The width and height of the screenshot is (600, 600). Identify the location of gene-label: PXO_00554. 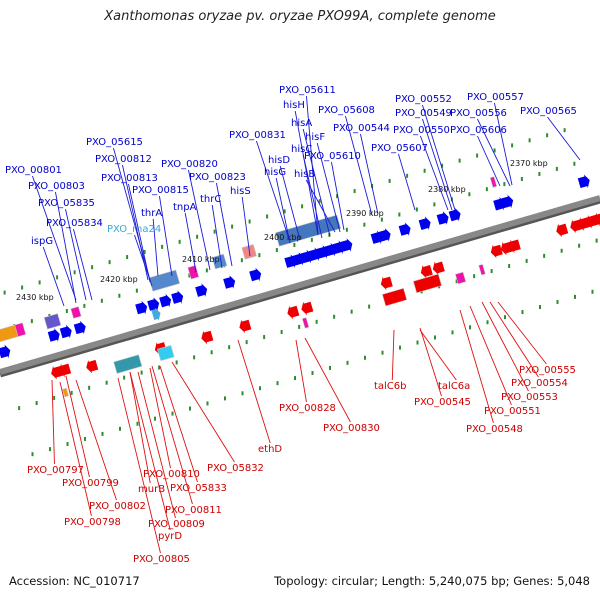
(539, 383).